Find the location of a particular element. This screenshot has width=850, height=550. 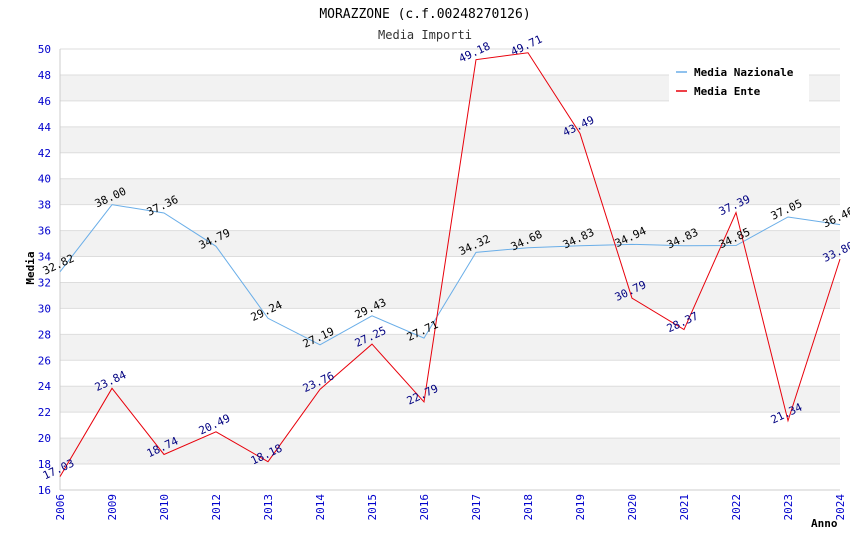

y-tick-label: 30 is located at coordinates (44, 308).